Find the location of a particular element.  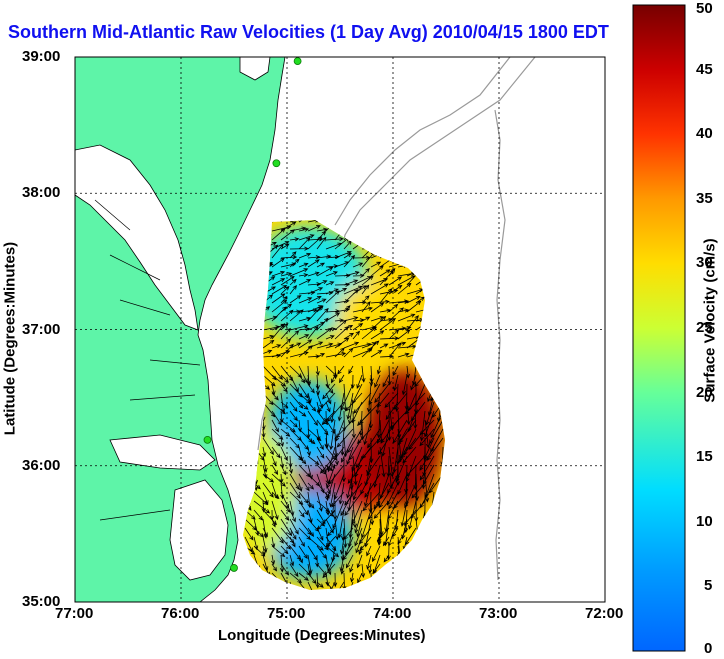

y-tick-label: 37:00 is located at coordinates (41, 329).